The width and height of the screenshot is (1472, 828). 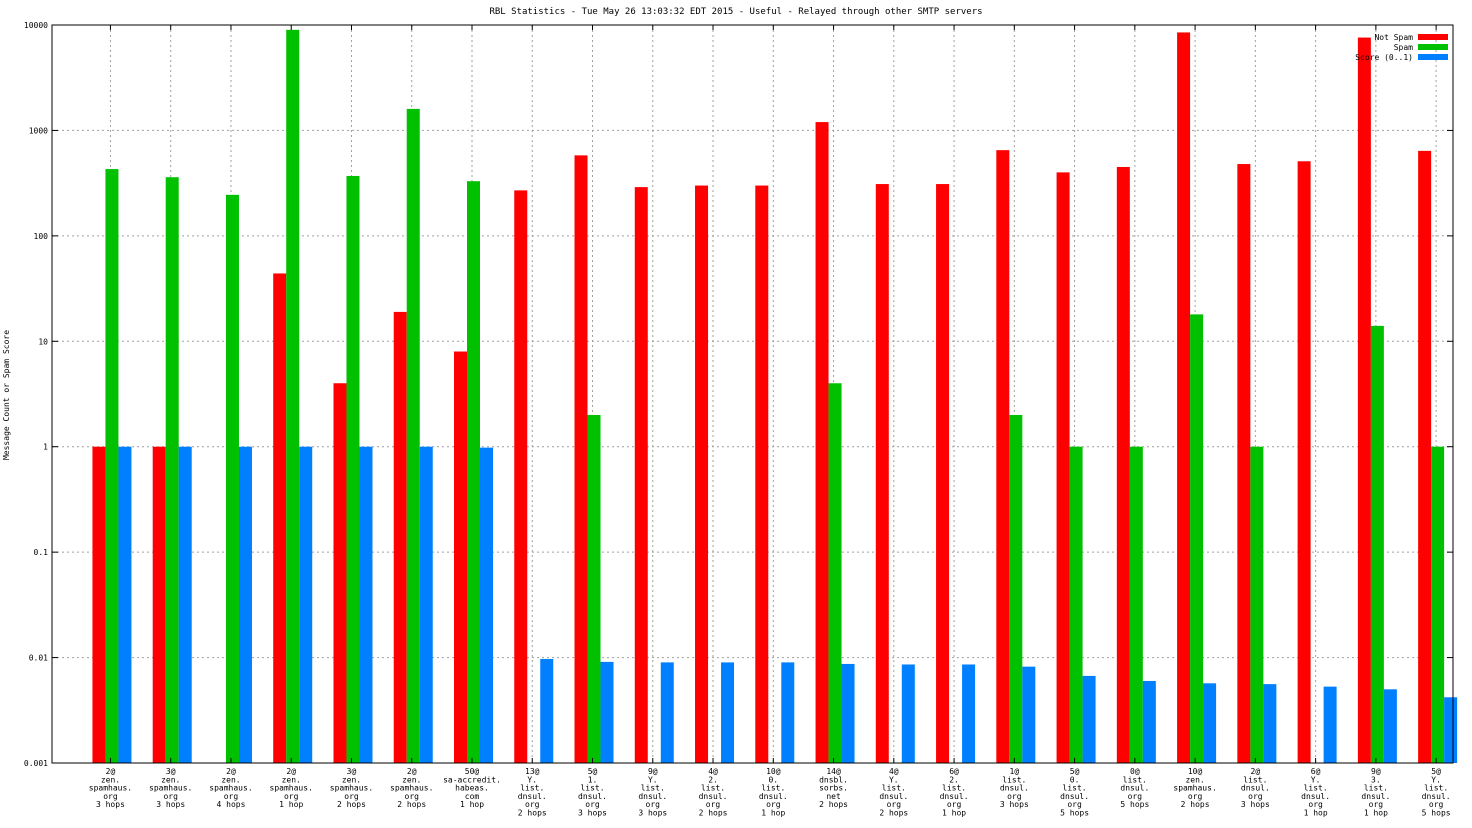 What do you see at coordinates (593, 779) in the screenshot?
I see `category-label: 1.` at bounding box center [593, 779].